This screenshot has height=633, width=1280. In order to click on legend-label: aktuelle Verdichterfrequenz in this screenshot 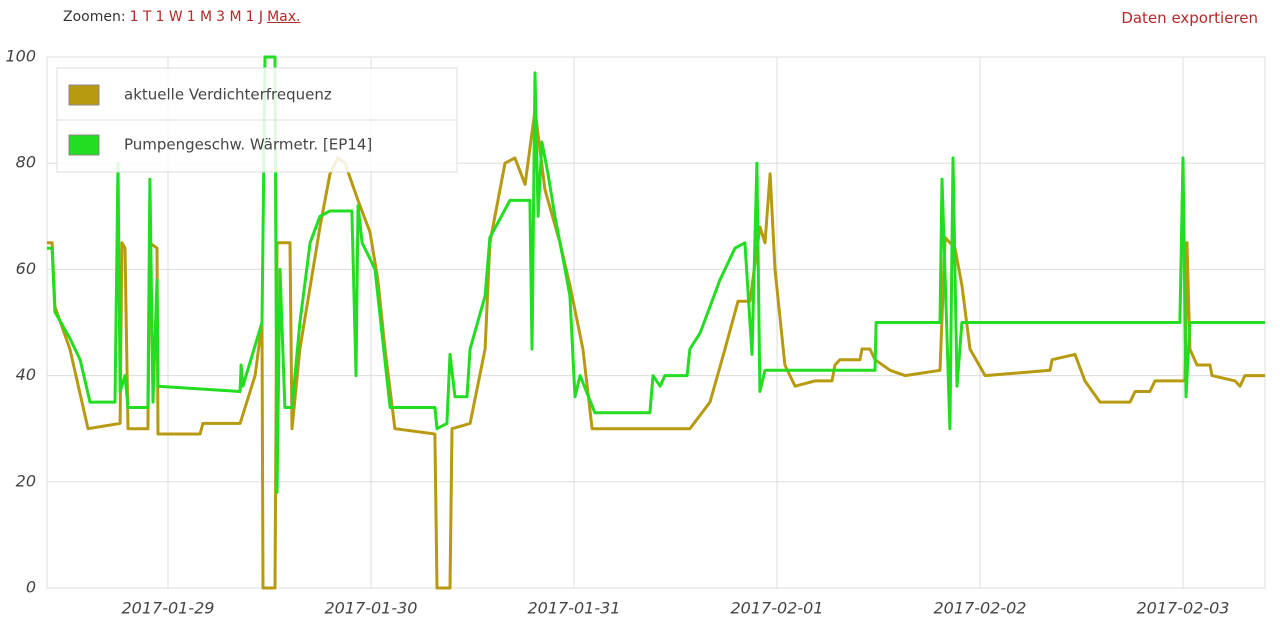, I will do `click(228, 95)`.